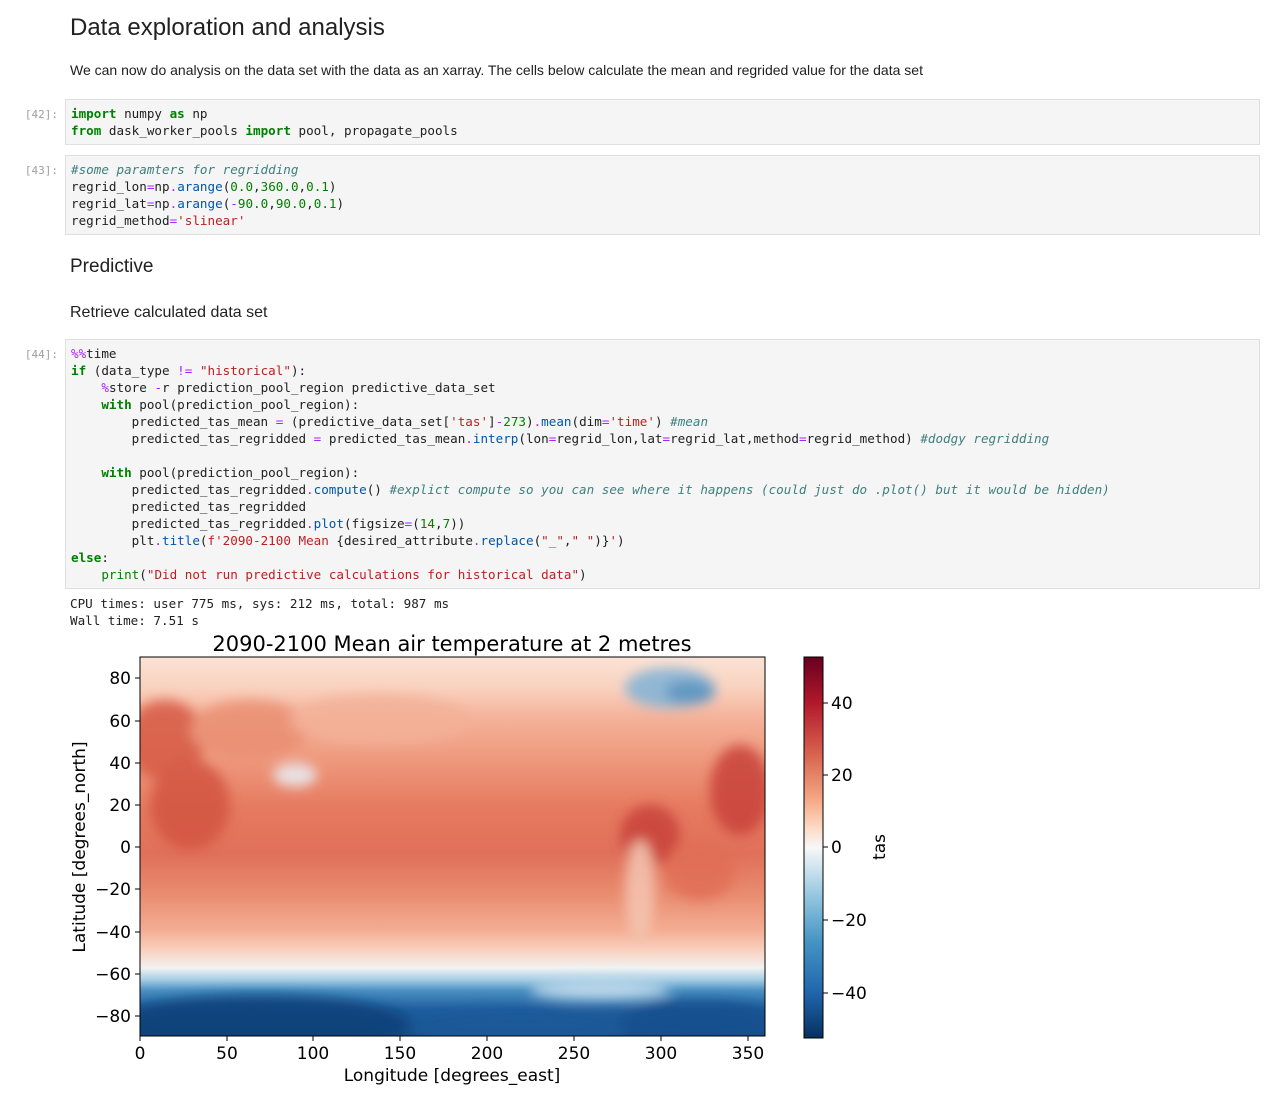 This screenshot has width=1276, height=1106. Describe the element at coordinates (120, 806) in the screenshot. I see `y-tick-label: 20` at that location.